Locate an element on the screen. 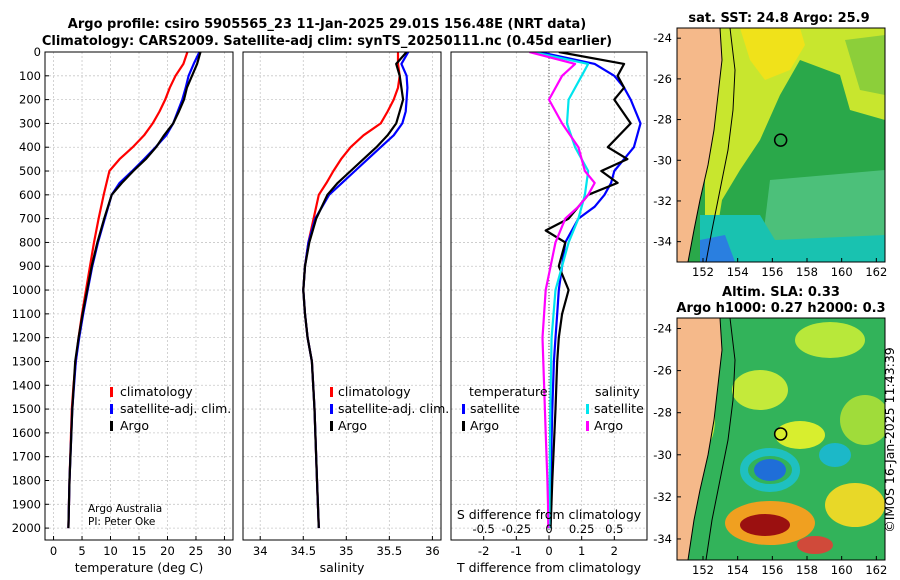  s-difference-ticks: -0.5 -0.25 0 0.25 0.5 is located at coordinates (547, 529).